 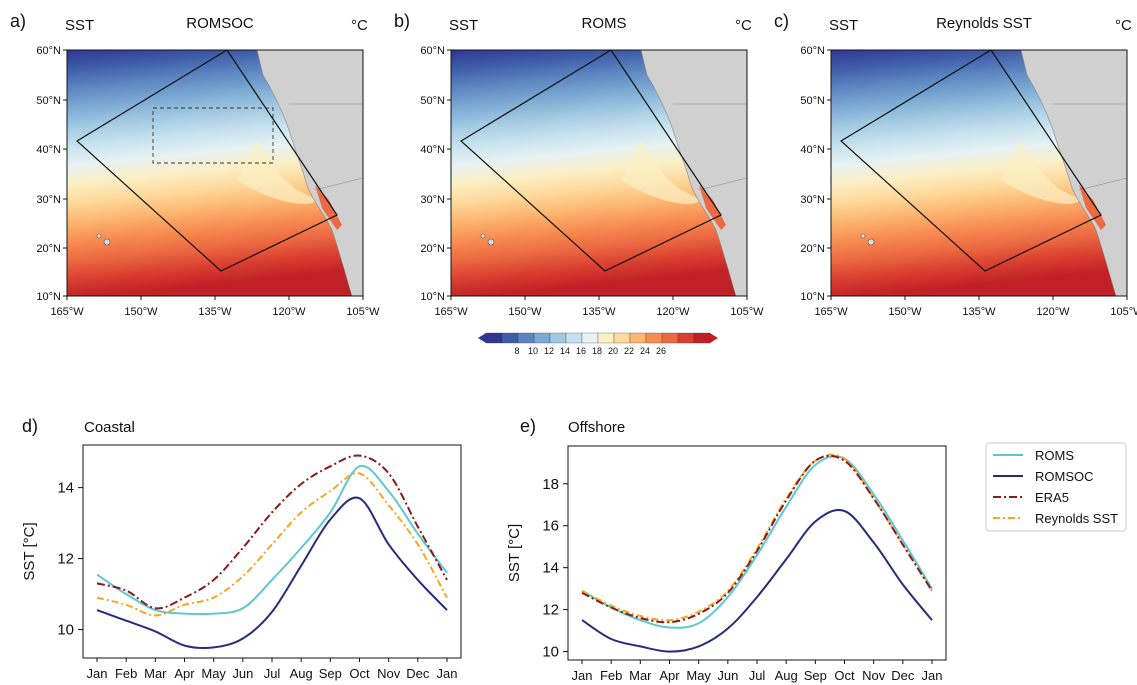 What do you see at coordinates (550, 526) in the screenshot?
I see `y-tick-label: 16` at bounding box center [550, 526].